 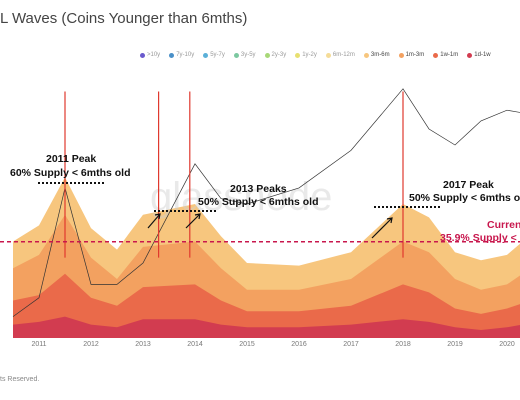 I want to click on legend-item: 1w-1m, so click(x=445, y=55).